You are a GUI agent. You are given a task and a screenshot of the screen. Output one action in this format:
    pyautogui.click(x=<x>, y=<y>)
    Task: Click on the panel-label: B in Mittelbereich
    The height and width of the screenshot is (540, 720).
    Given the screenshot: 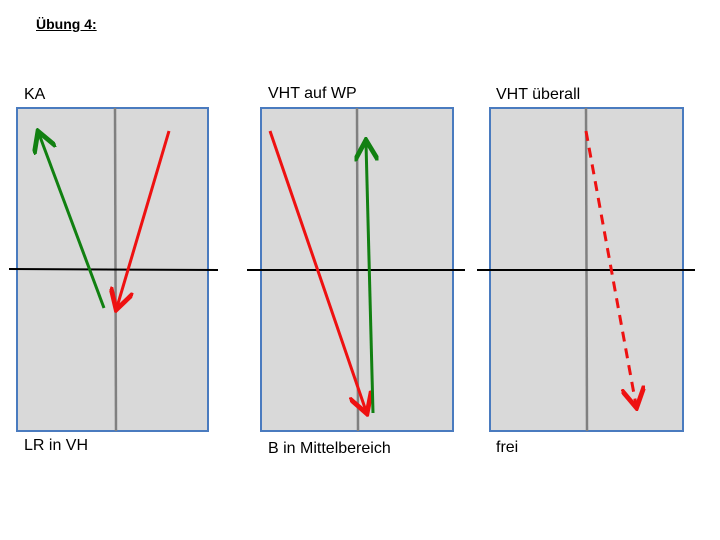 What is the action you would take?
    pyautogui.click(x=329, y=448)
    